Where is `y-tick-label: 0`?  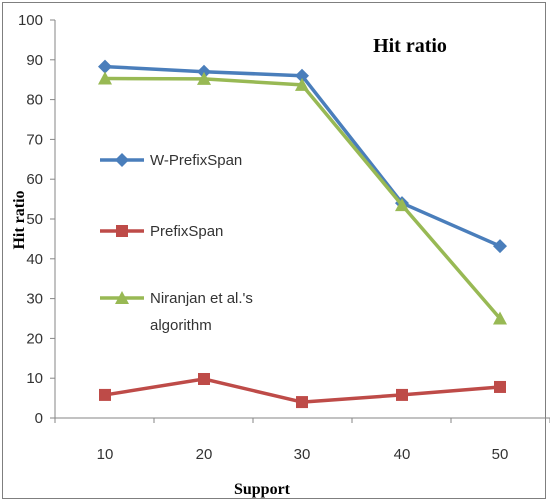
y-tick-label: 0 is located at coordinates (39, 418).